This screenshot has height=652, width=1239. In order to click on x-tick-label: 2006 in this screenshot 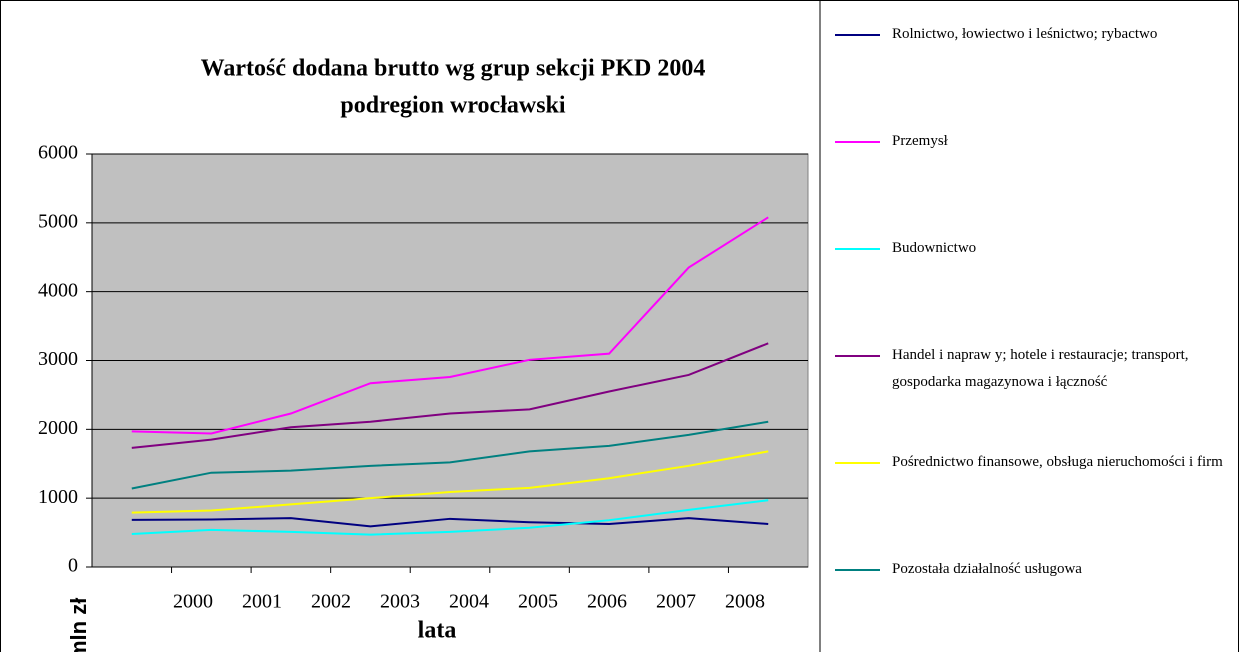, I will do `click(607, 602)`.